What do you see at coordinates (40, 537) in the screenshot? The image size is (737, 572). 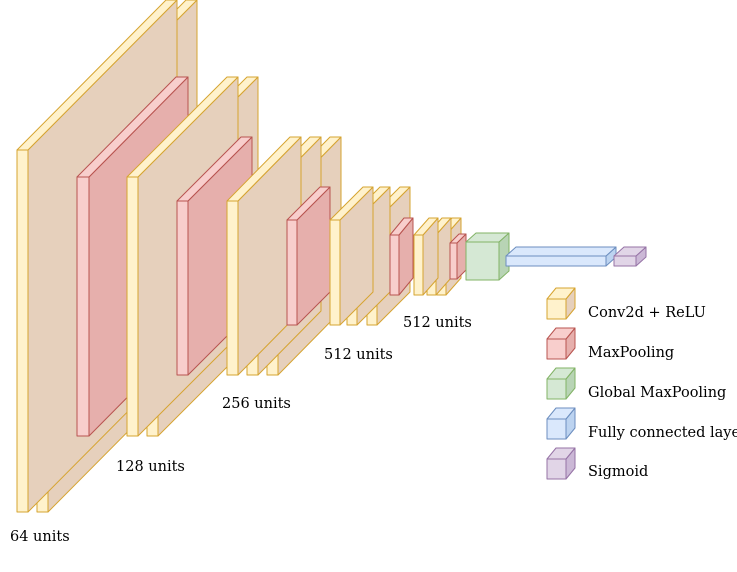 I see `block1-label: 64 units` at bounding box center [40, 537].